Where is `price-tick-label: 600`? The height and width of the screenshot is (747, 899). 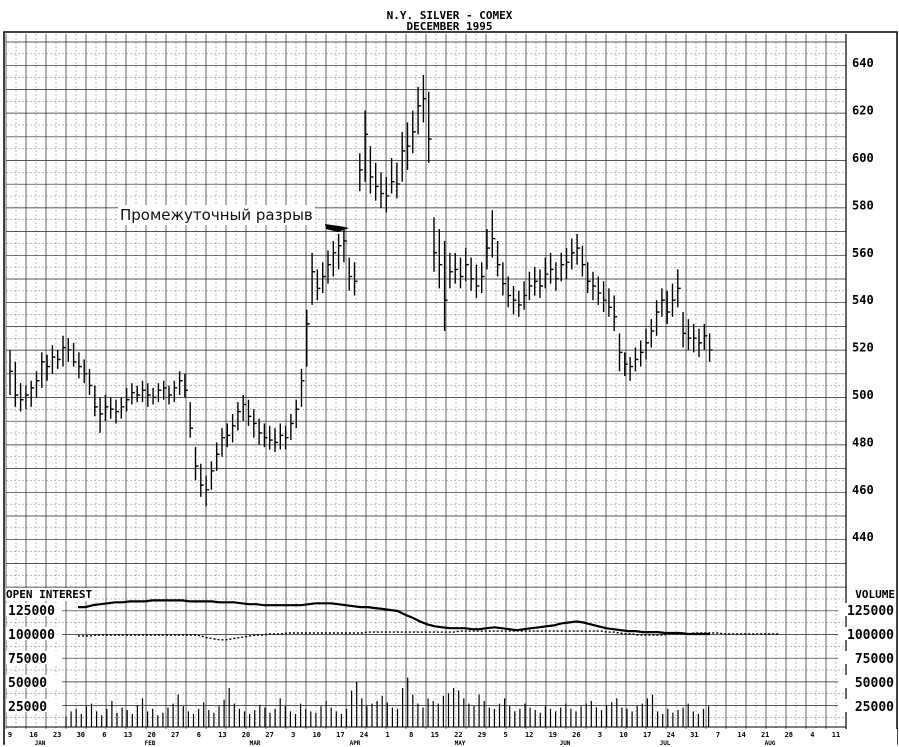 price-tick-label: 600 is located at coordinates (863, 158).